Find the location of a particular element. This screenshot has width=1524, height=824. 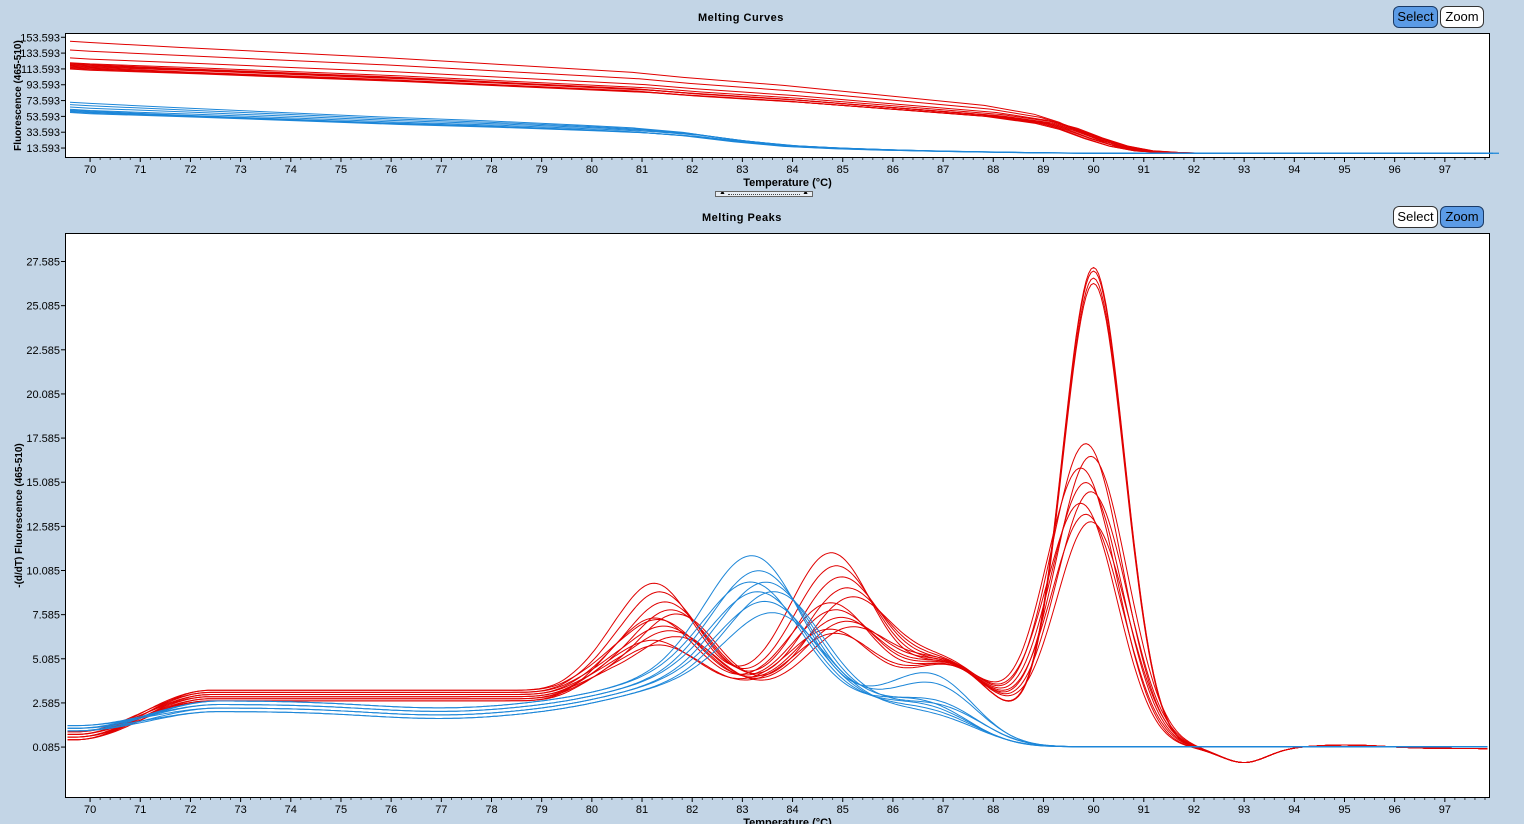

x-tick-label: 70 is located at coordinates (90, 810).